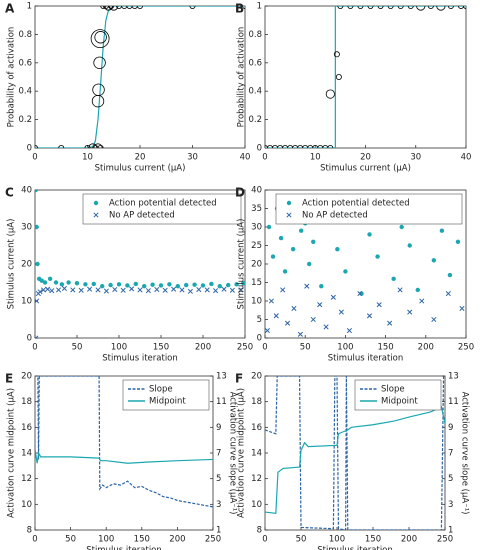 The height and width of the screenshot is (550, 491). I want to click on x-axis-label: Stimulus iteration, so click(124, 548).